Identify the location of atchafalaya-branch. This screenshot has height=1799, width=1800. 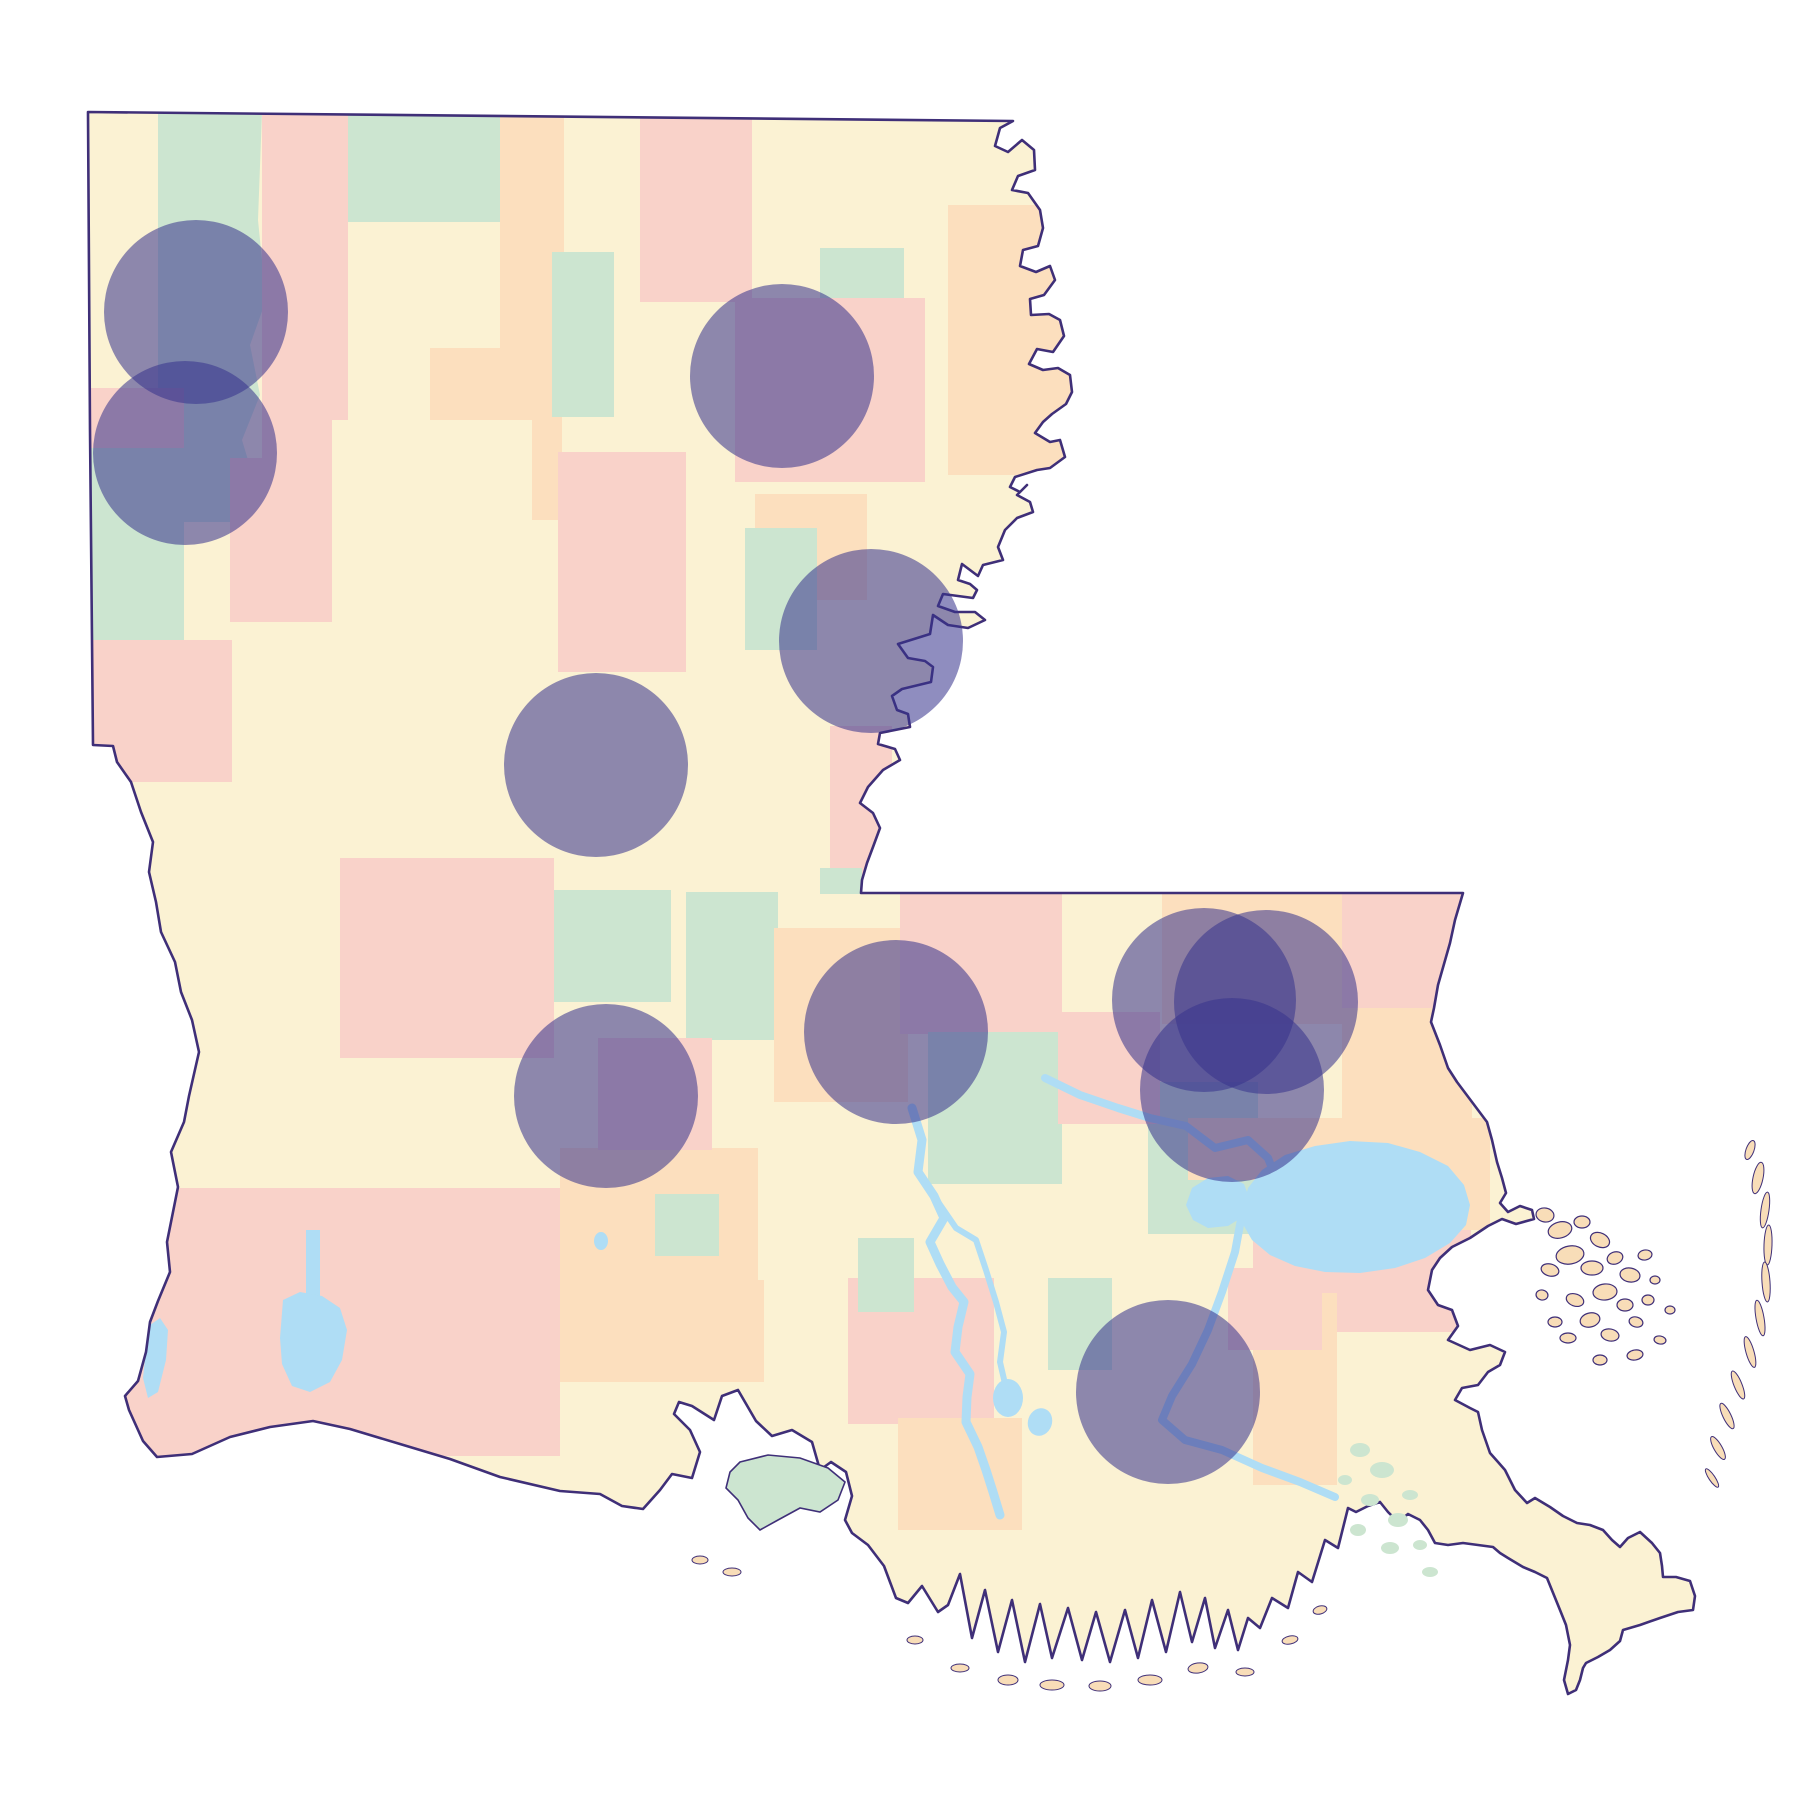
(970, 1292).